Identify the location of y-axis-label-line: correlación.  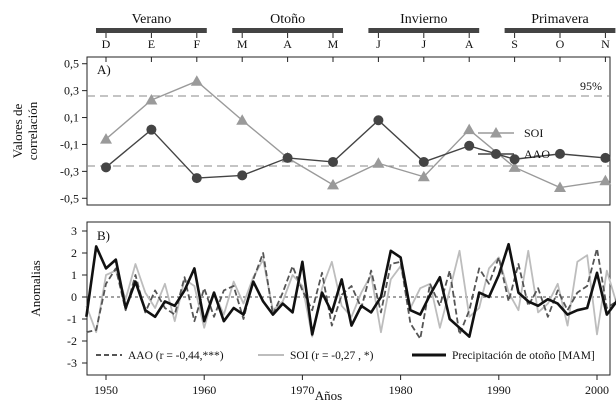
(32, 130).